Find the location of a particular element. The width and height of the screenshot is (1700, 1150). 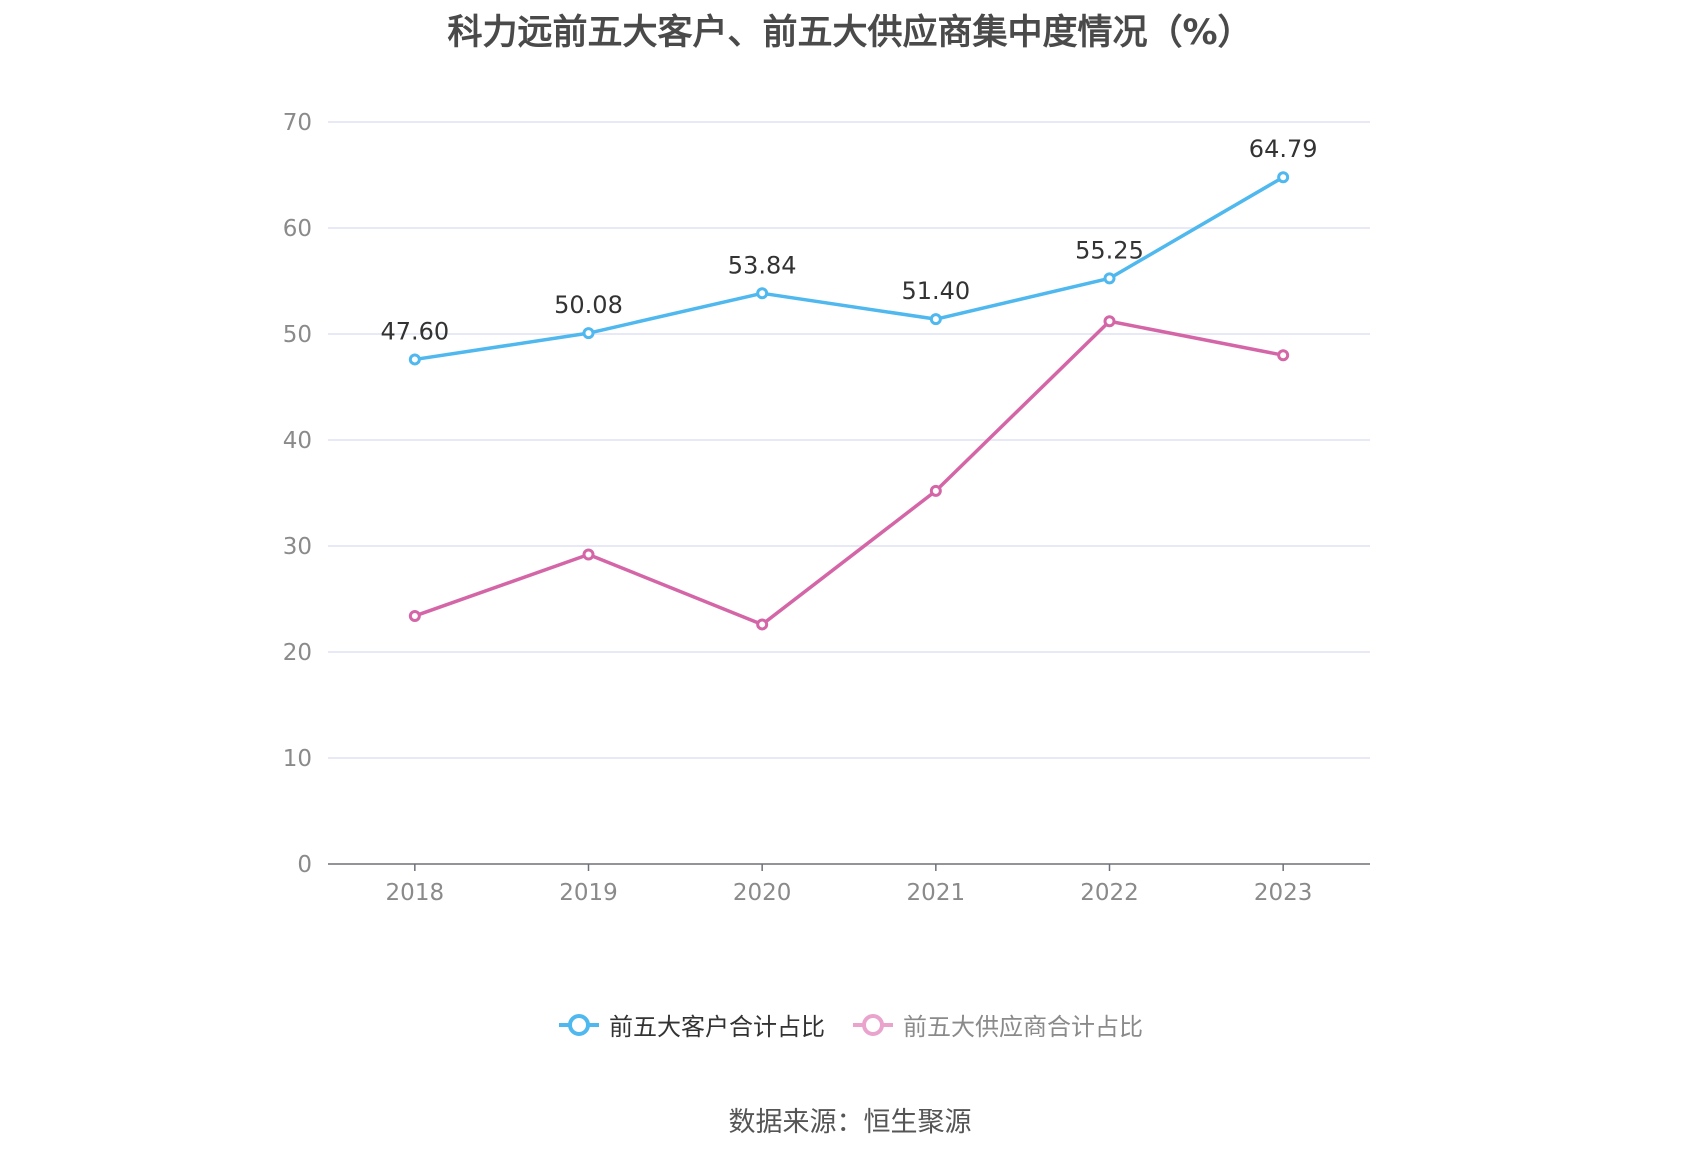

data-label: 55.25 is located at coordinates (1109, 250).